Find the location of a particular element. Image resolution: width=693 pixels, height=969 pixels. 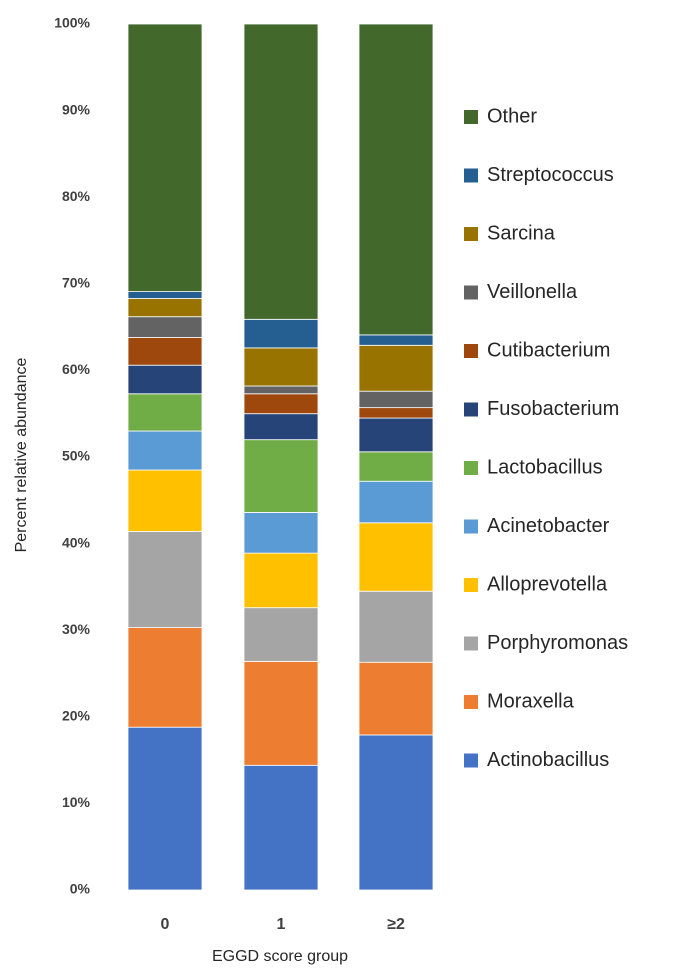

x-tick-label: ≥2 is located at coordinates (396, 924).